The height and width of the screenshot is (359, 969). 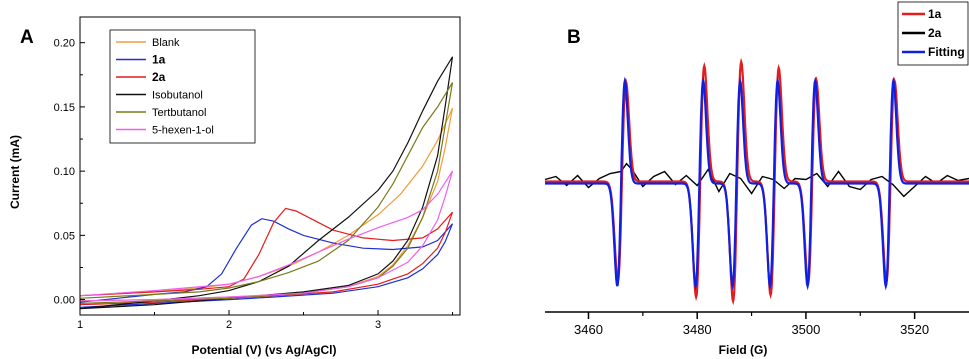 I want to click on panel-a-x-tick-label-1: 2, so click(x=229, y=325).